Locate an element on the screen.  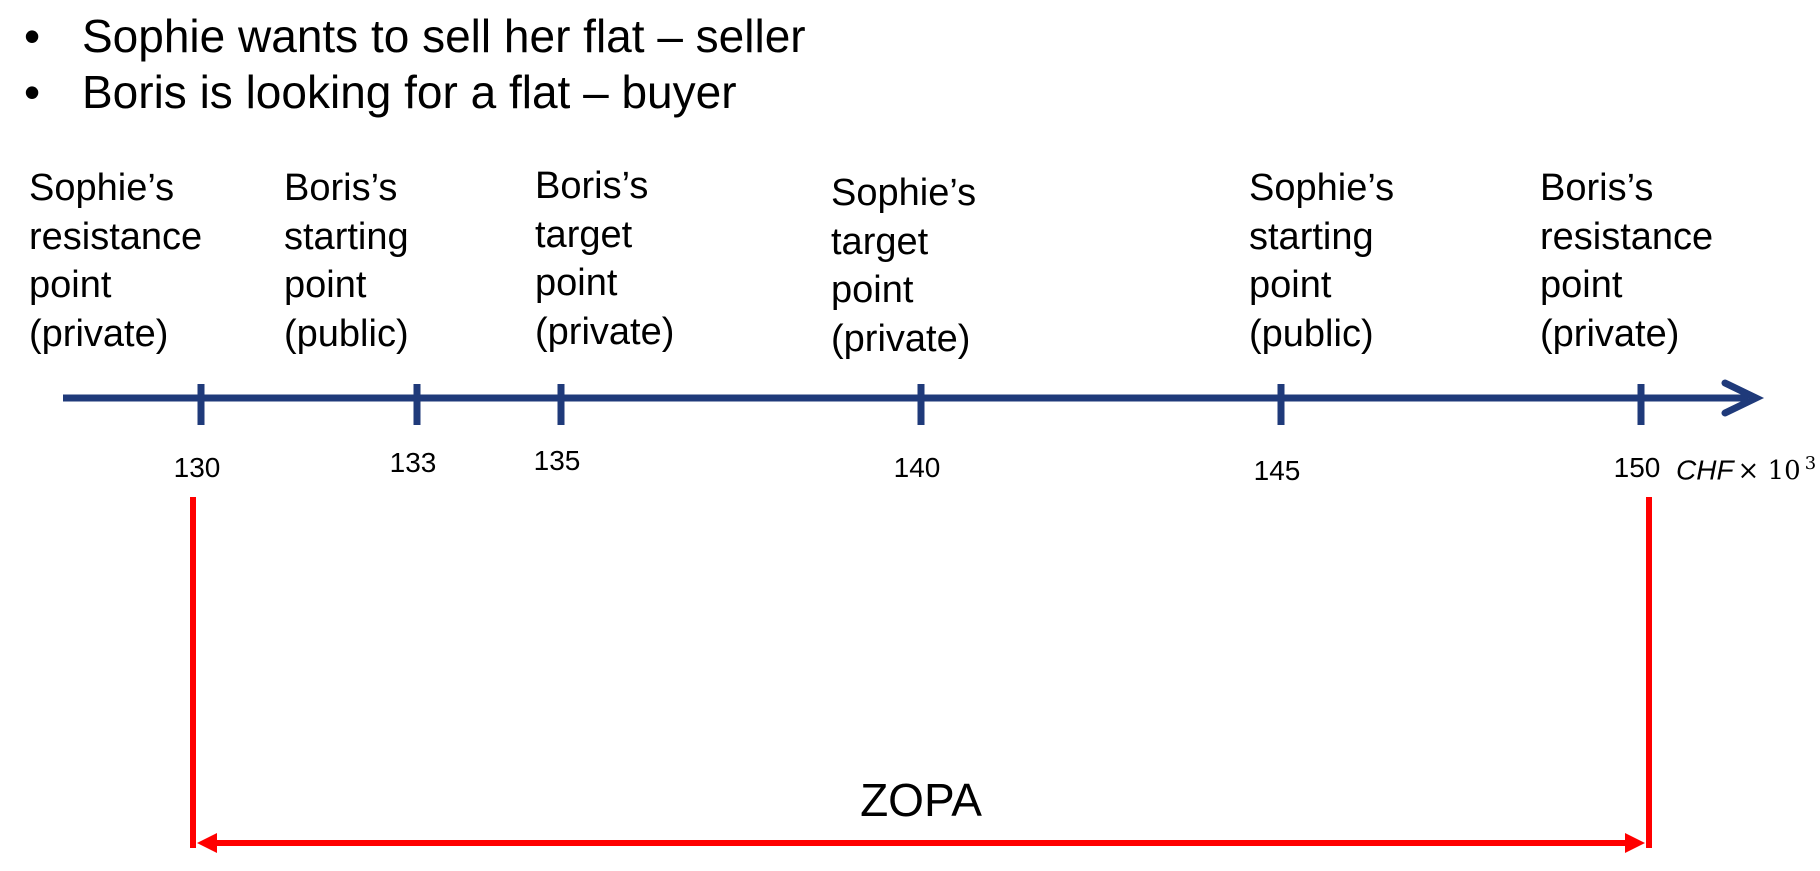
label-boris-starting: Boris’s starting point (public) is located at coordinates (346, 261).